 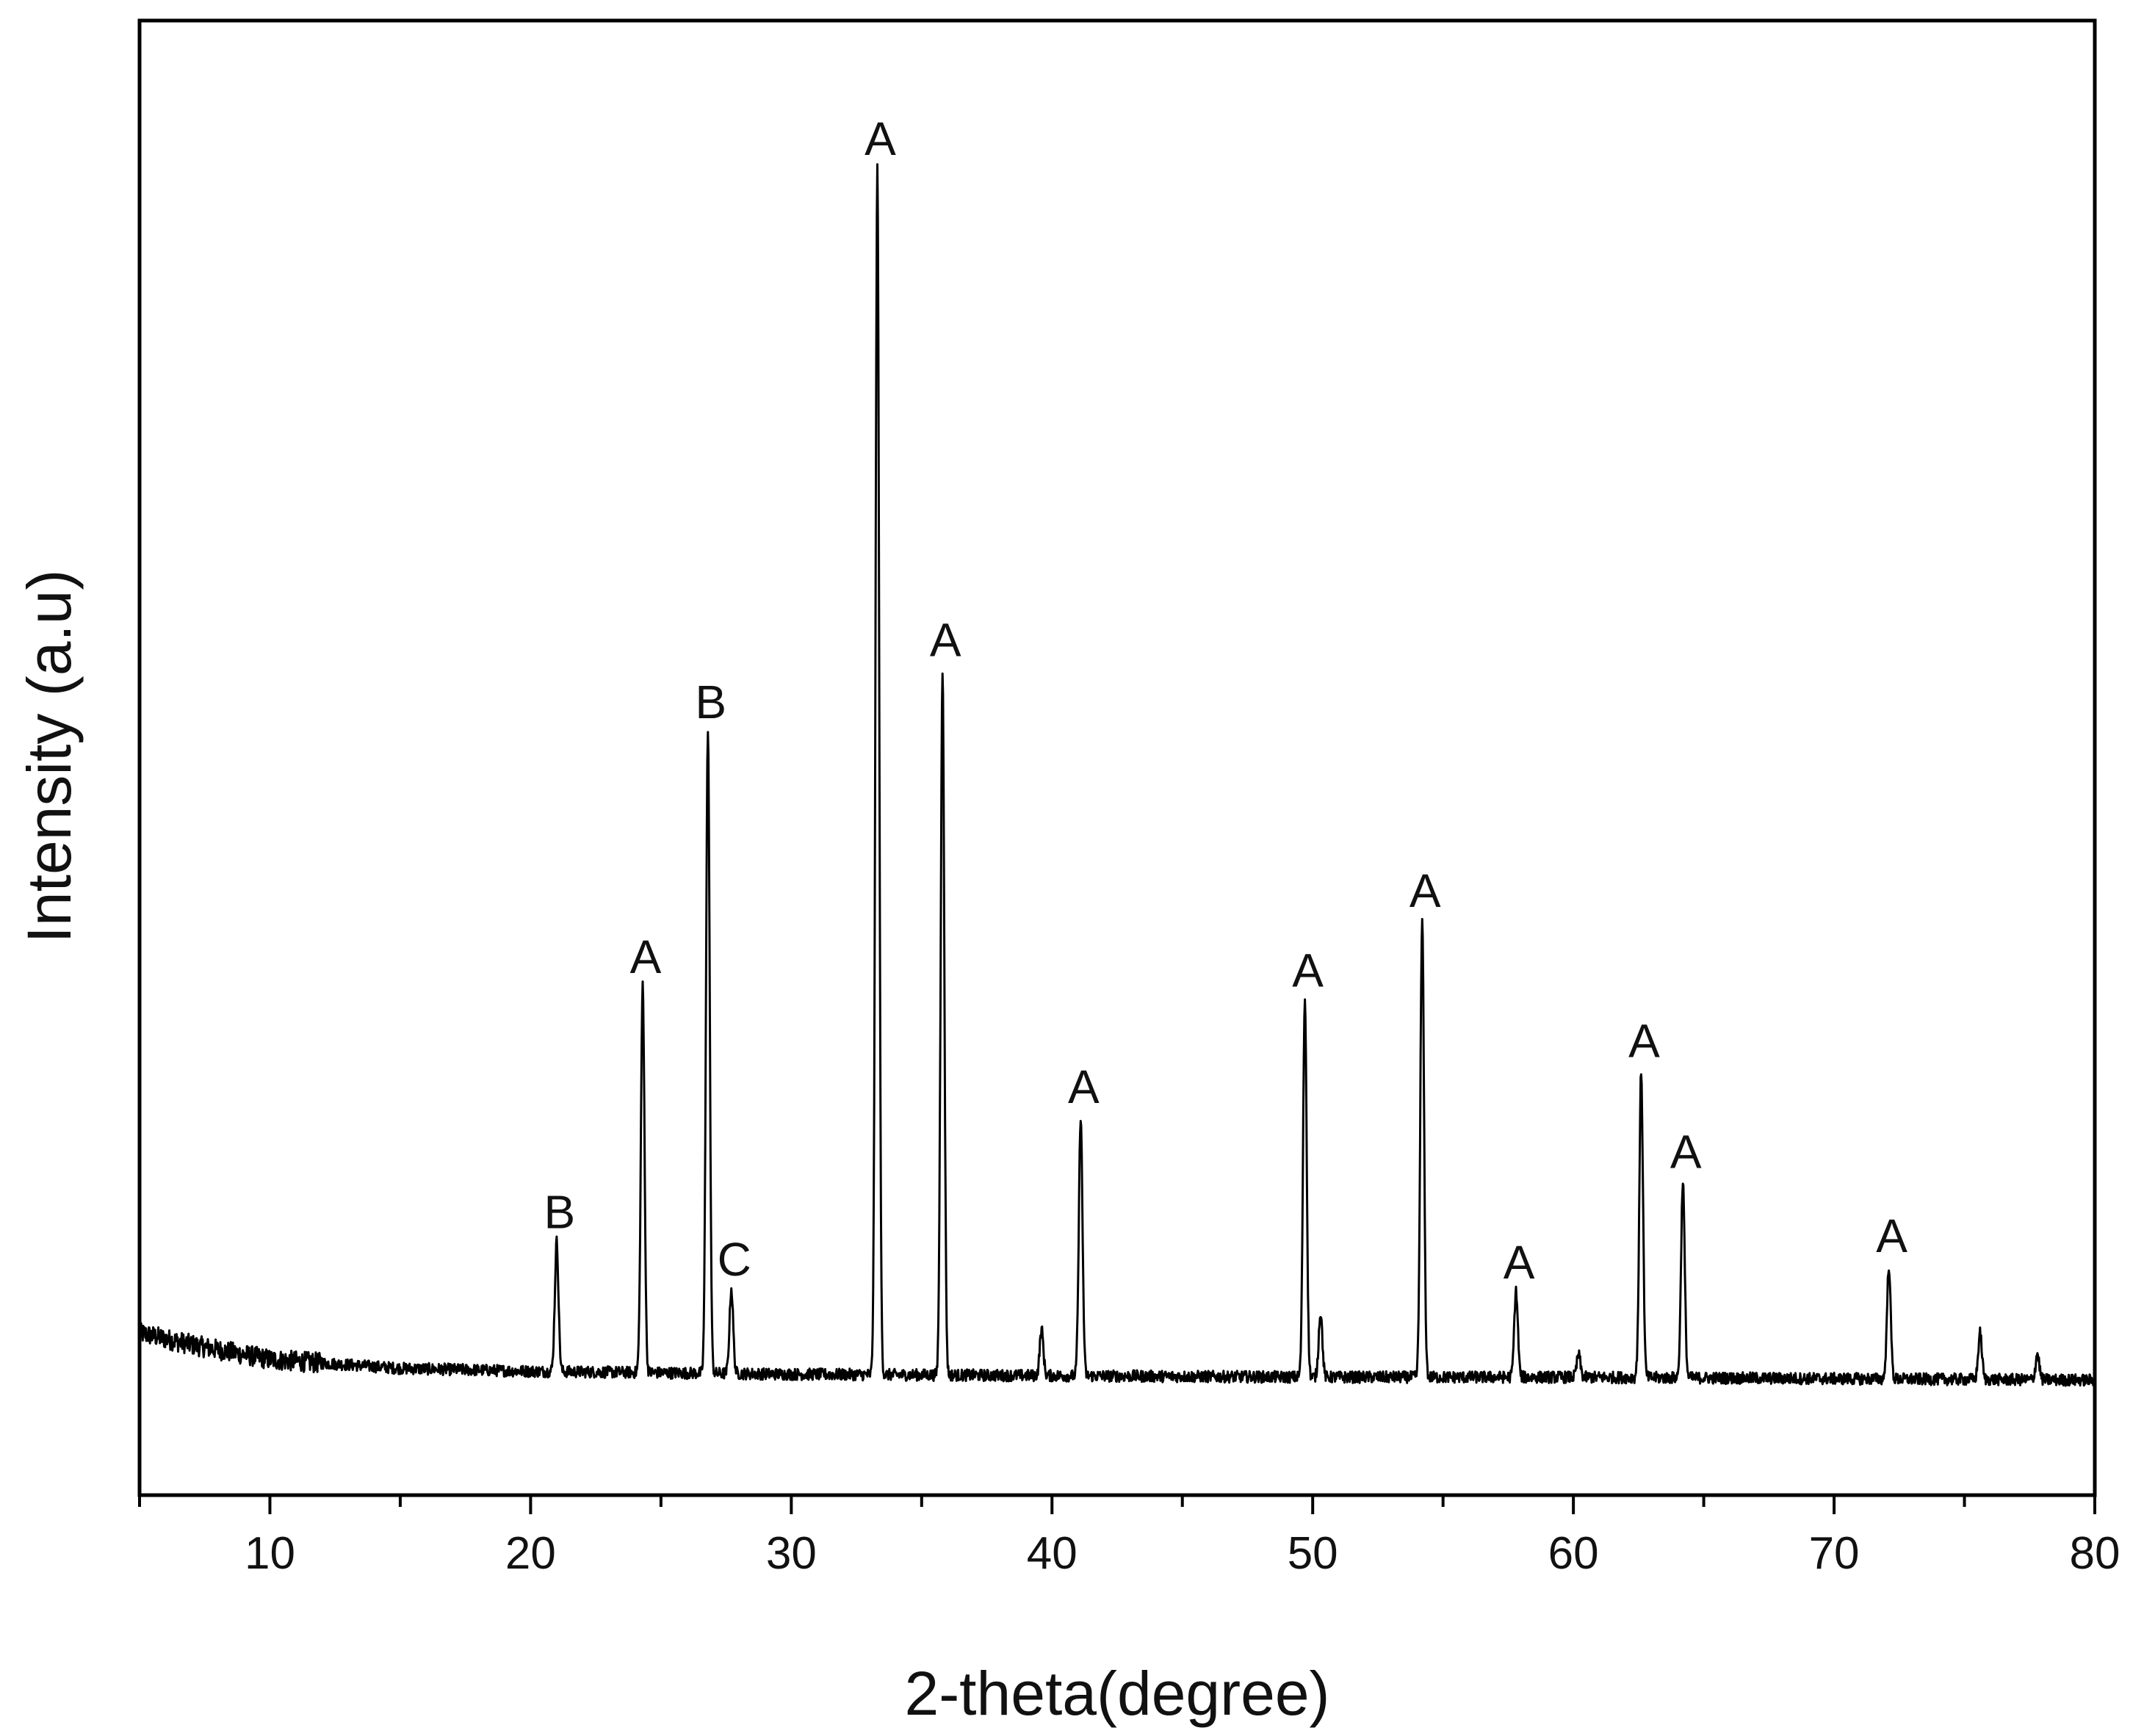 I want to click on x-tick-label: 10, so click(x=270, y=1553).